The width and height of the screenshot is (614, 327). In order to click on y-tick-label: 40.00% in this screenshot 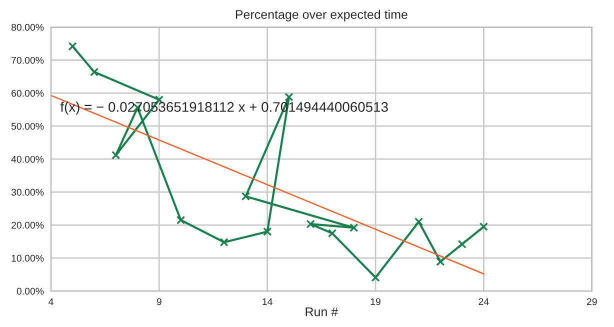, I will do `click(27, 159)`.